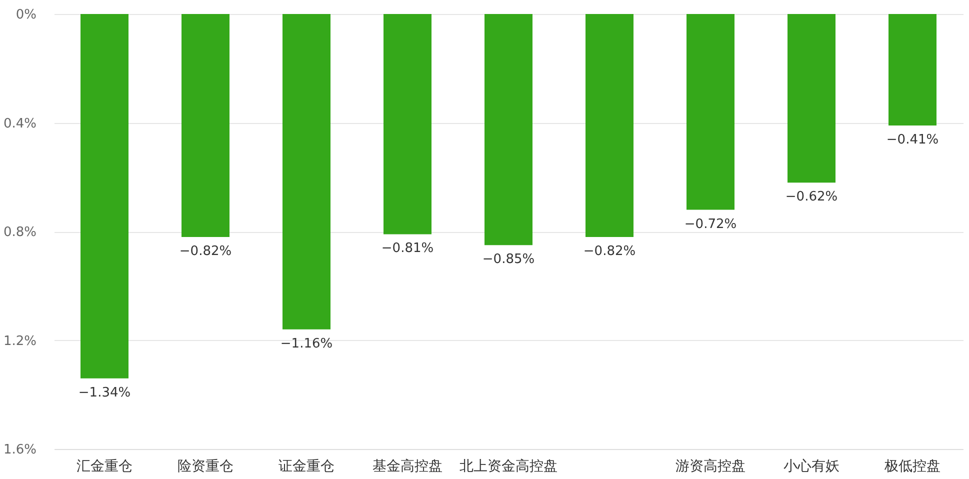 The height and width of the screenshot is (479, 969). Describe the element at coordinates (407, 466) in the screenshot. I see `x-tick-label: 基金高控盘` at that location.